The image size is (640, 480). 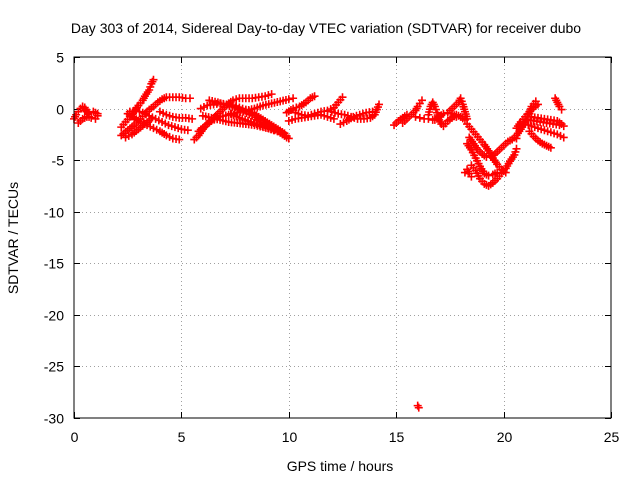 What do you see at coordinates (54, 213) in the screenshot?
I see `y-tick-label: -10` at bounding box center [54, 213].